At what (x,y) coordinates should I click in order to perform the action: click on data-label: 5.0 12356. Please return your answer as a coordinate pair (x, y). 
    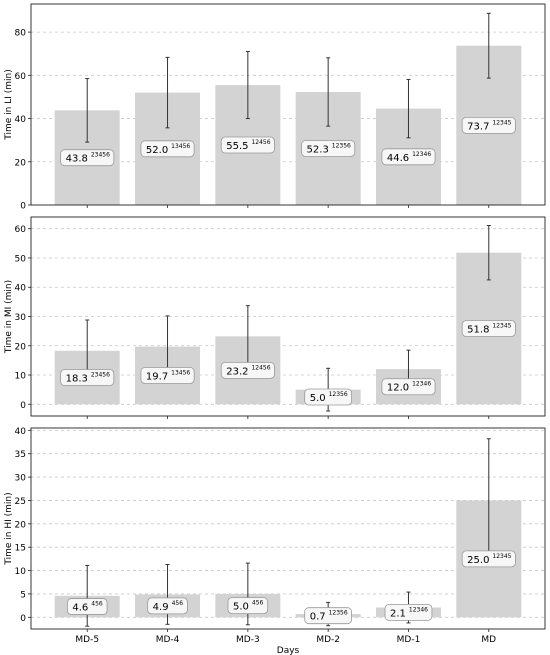
    Looking at the image, I should click on (328, 397).